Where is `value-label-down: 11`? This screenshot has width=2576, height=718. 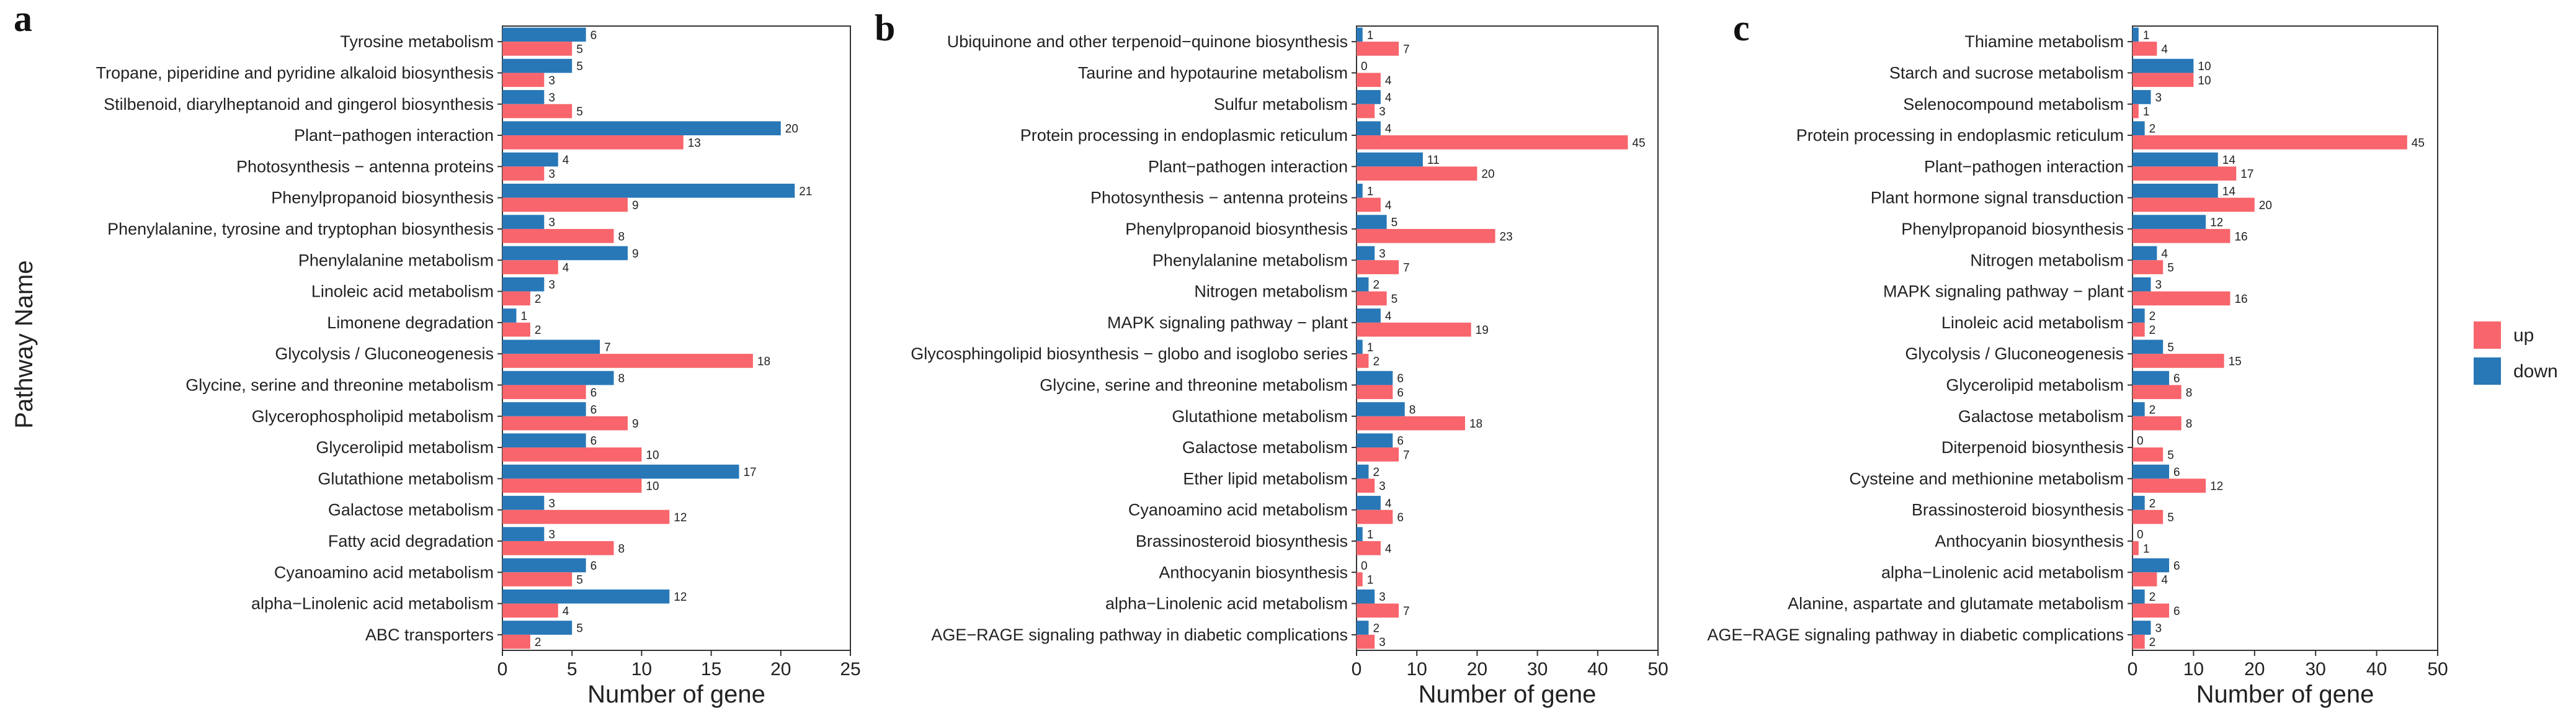
value-label-down: 11 is located at coordinates (1433, 160).